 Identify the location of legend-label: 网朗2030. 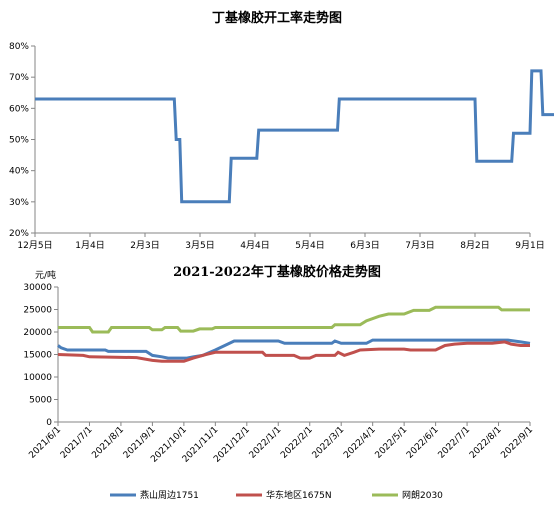
(422, 495).